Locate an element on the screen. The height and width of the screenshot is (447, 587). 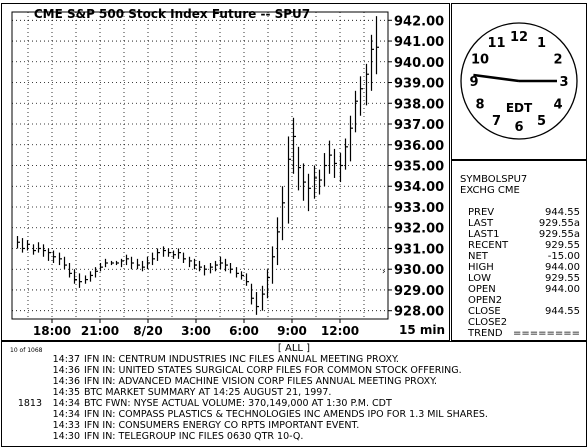
clock-panel: 12 1 2 3 4 5 6 7 8 9 10 11 EDT is located at coordinates (519, 81).